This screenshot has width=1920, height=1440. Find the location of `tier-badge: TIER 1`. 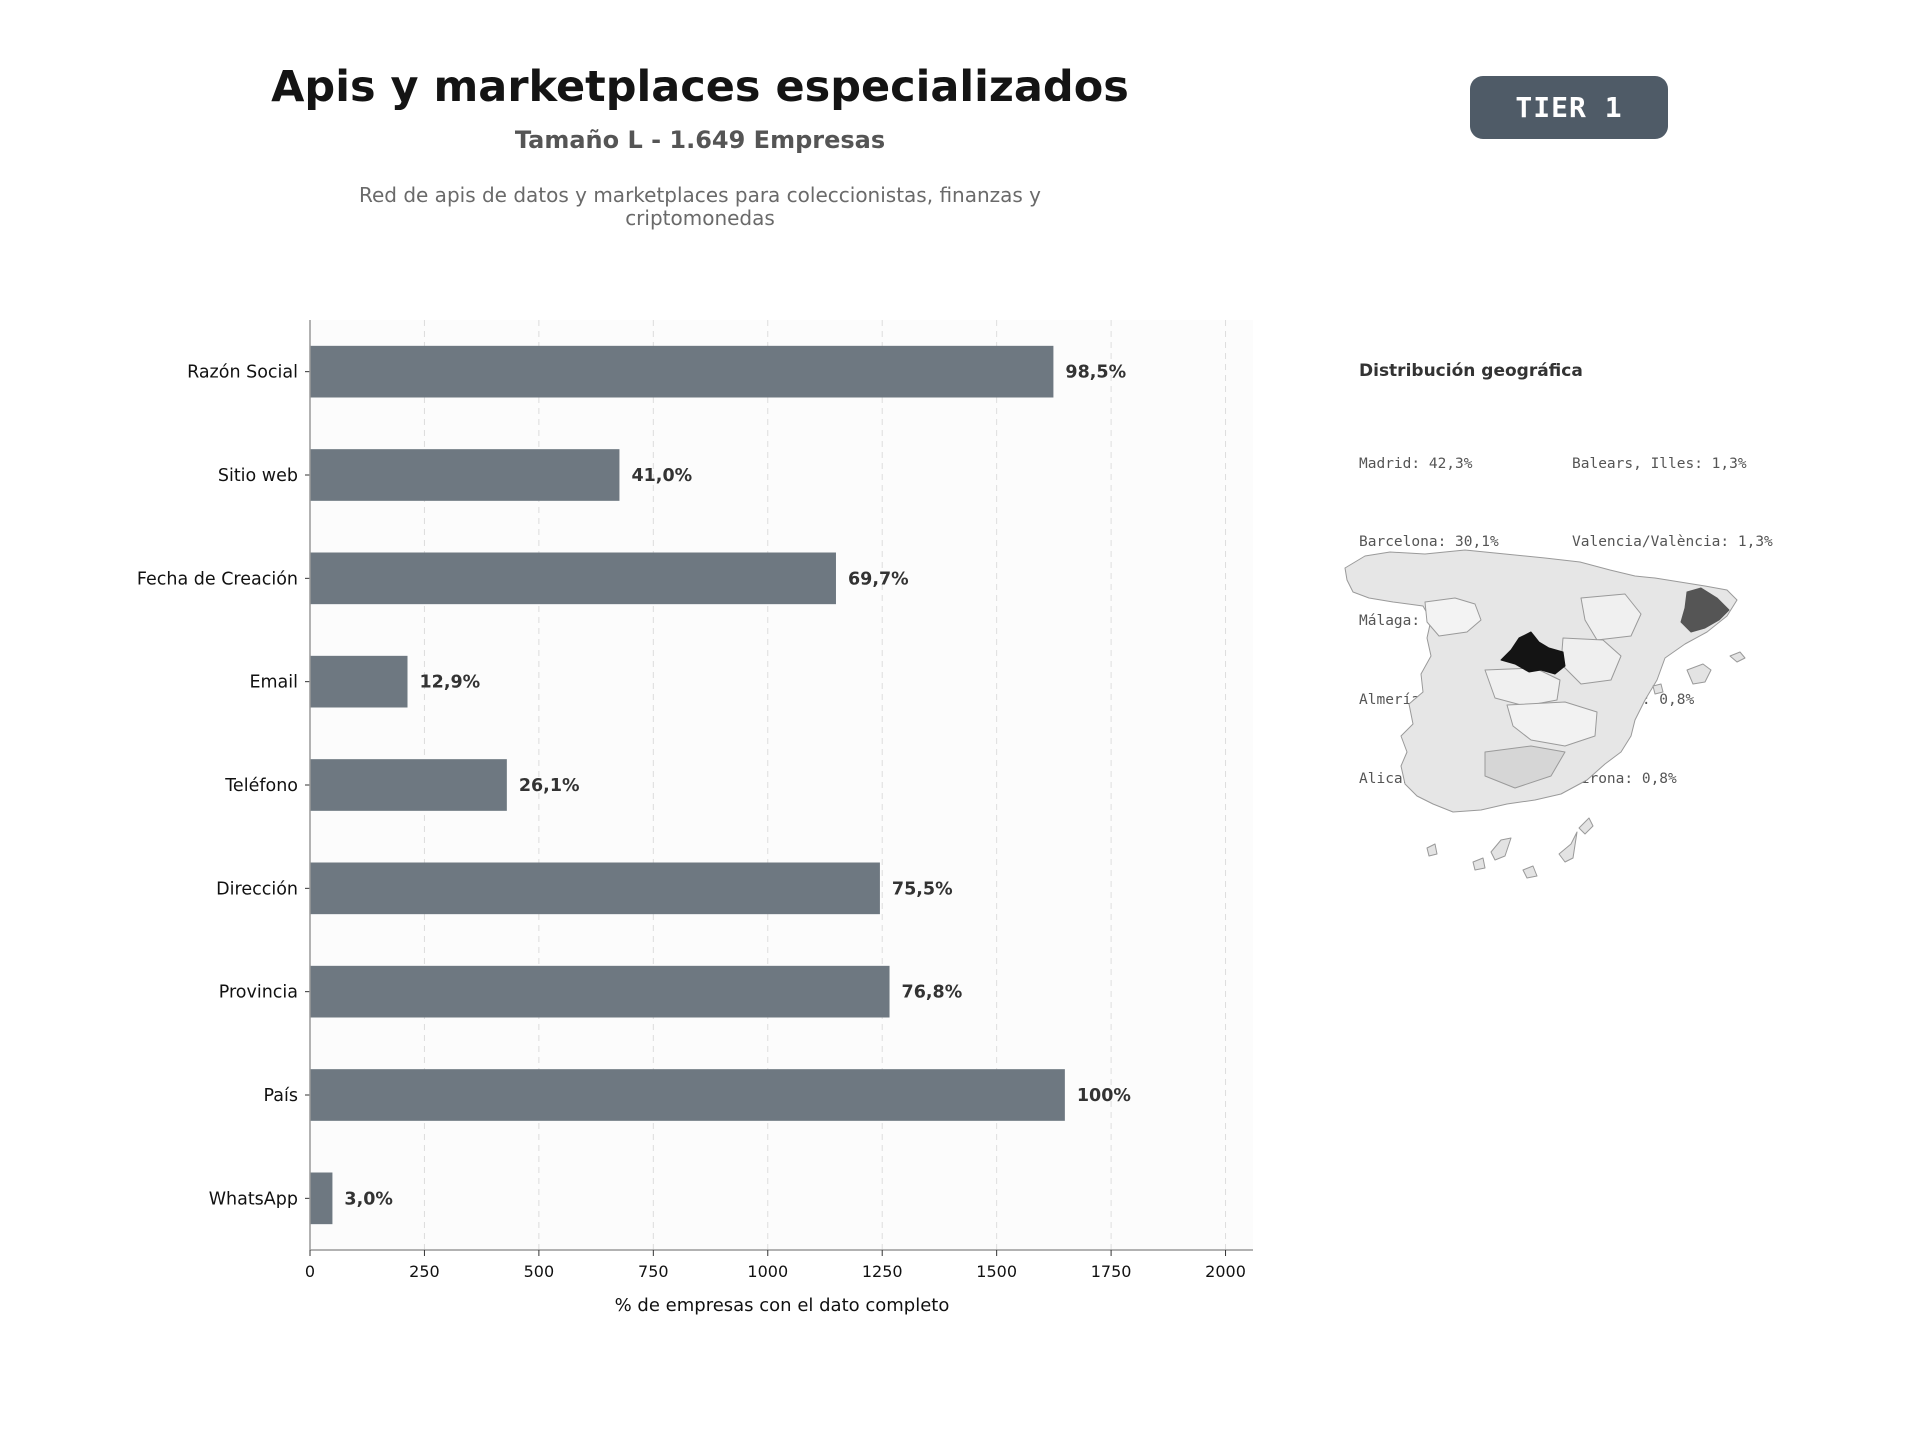

tier-badge: TIER 1 is located at coordinates (1569, 107).